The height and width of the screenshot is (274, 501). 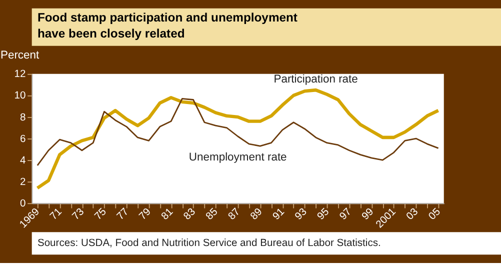 What do you see at coordinates (279, 214) in the screenshot?
I see `x-tick-label: 91` at bounding box center [279, 214].